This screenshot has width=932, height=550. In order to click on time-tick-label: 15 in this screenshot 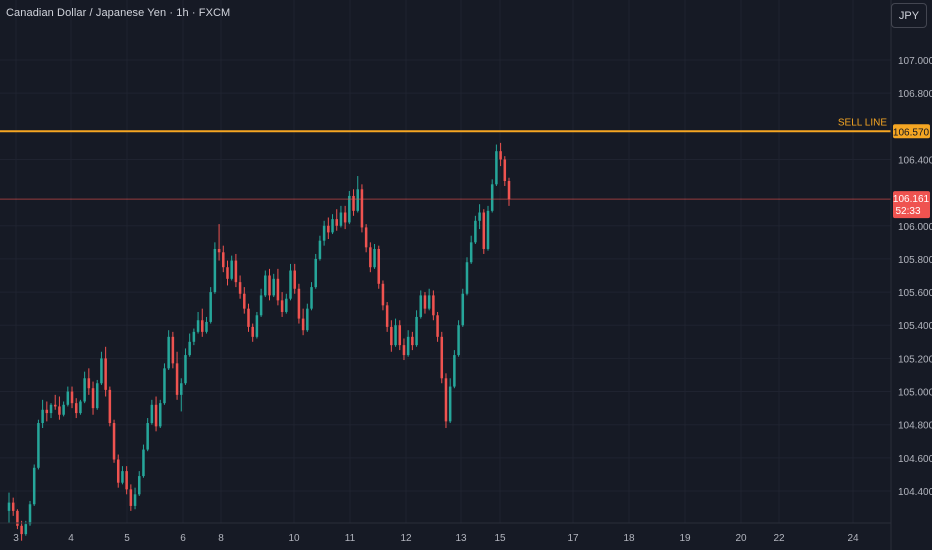, I will do `click(500, 538)`.